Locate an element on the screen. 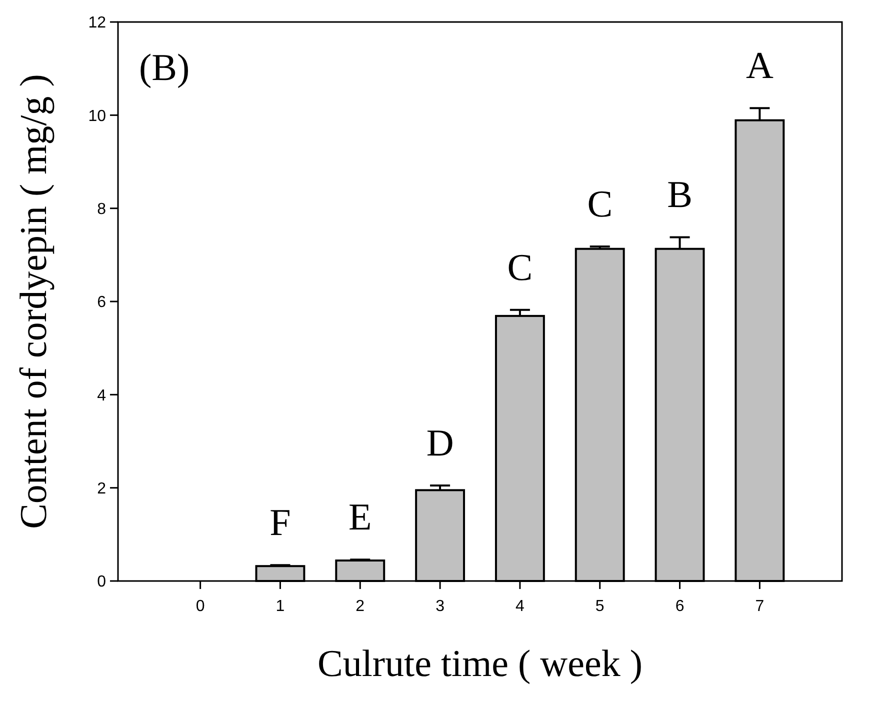  y-tick-label: 8 is located at coordinates (101, 209).